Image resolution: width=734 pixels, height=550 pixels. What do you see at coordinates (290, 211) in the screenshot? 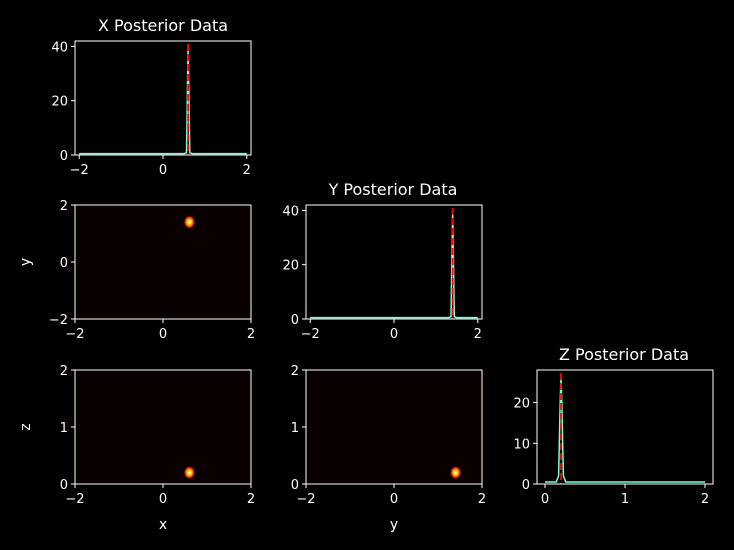
I see `y-hist-ytick-label: 40` at bounding box center [290, 211].